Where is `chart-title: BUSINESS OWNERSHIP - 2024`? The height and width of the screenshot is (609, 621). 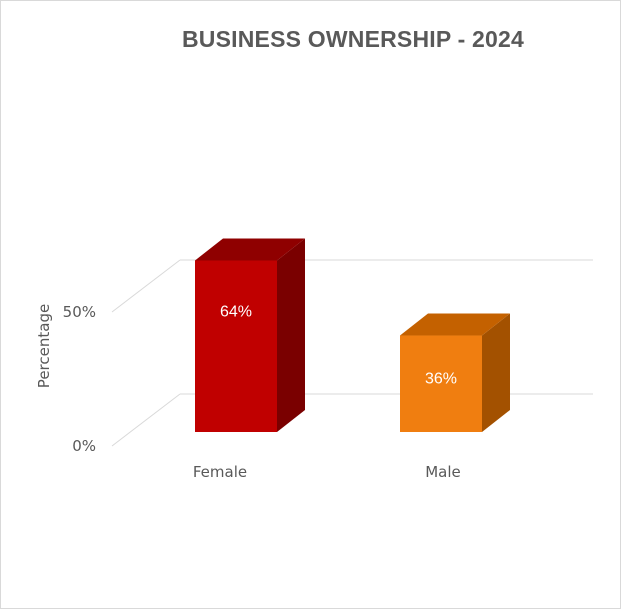 chart-title: BUSINESS OWNERSHIP - 2024 is located at coordinates (352, 39).